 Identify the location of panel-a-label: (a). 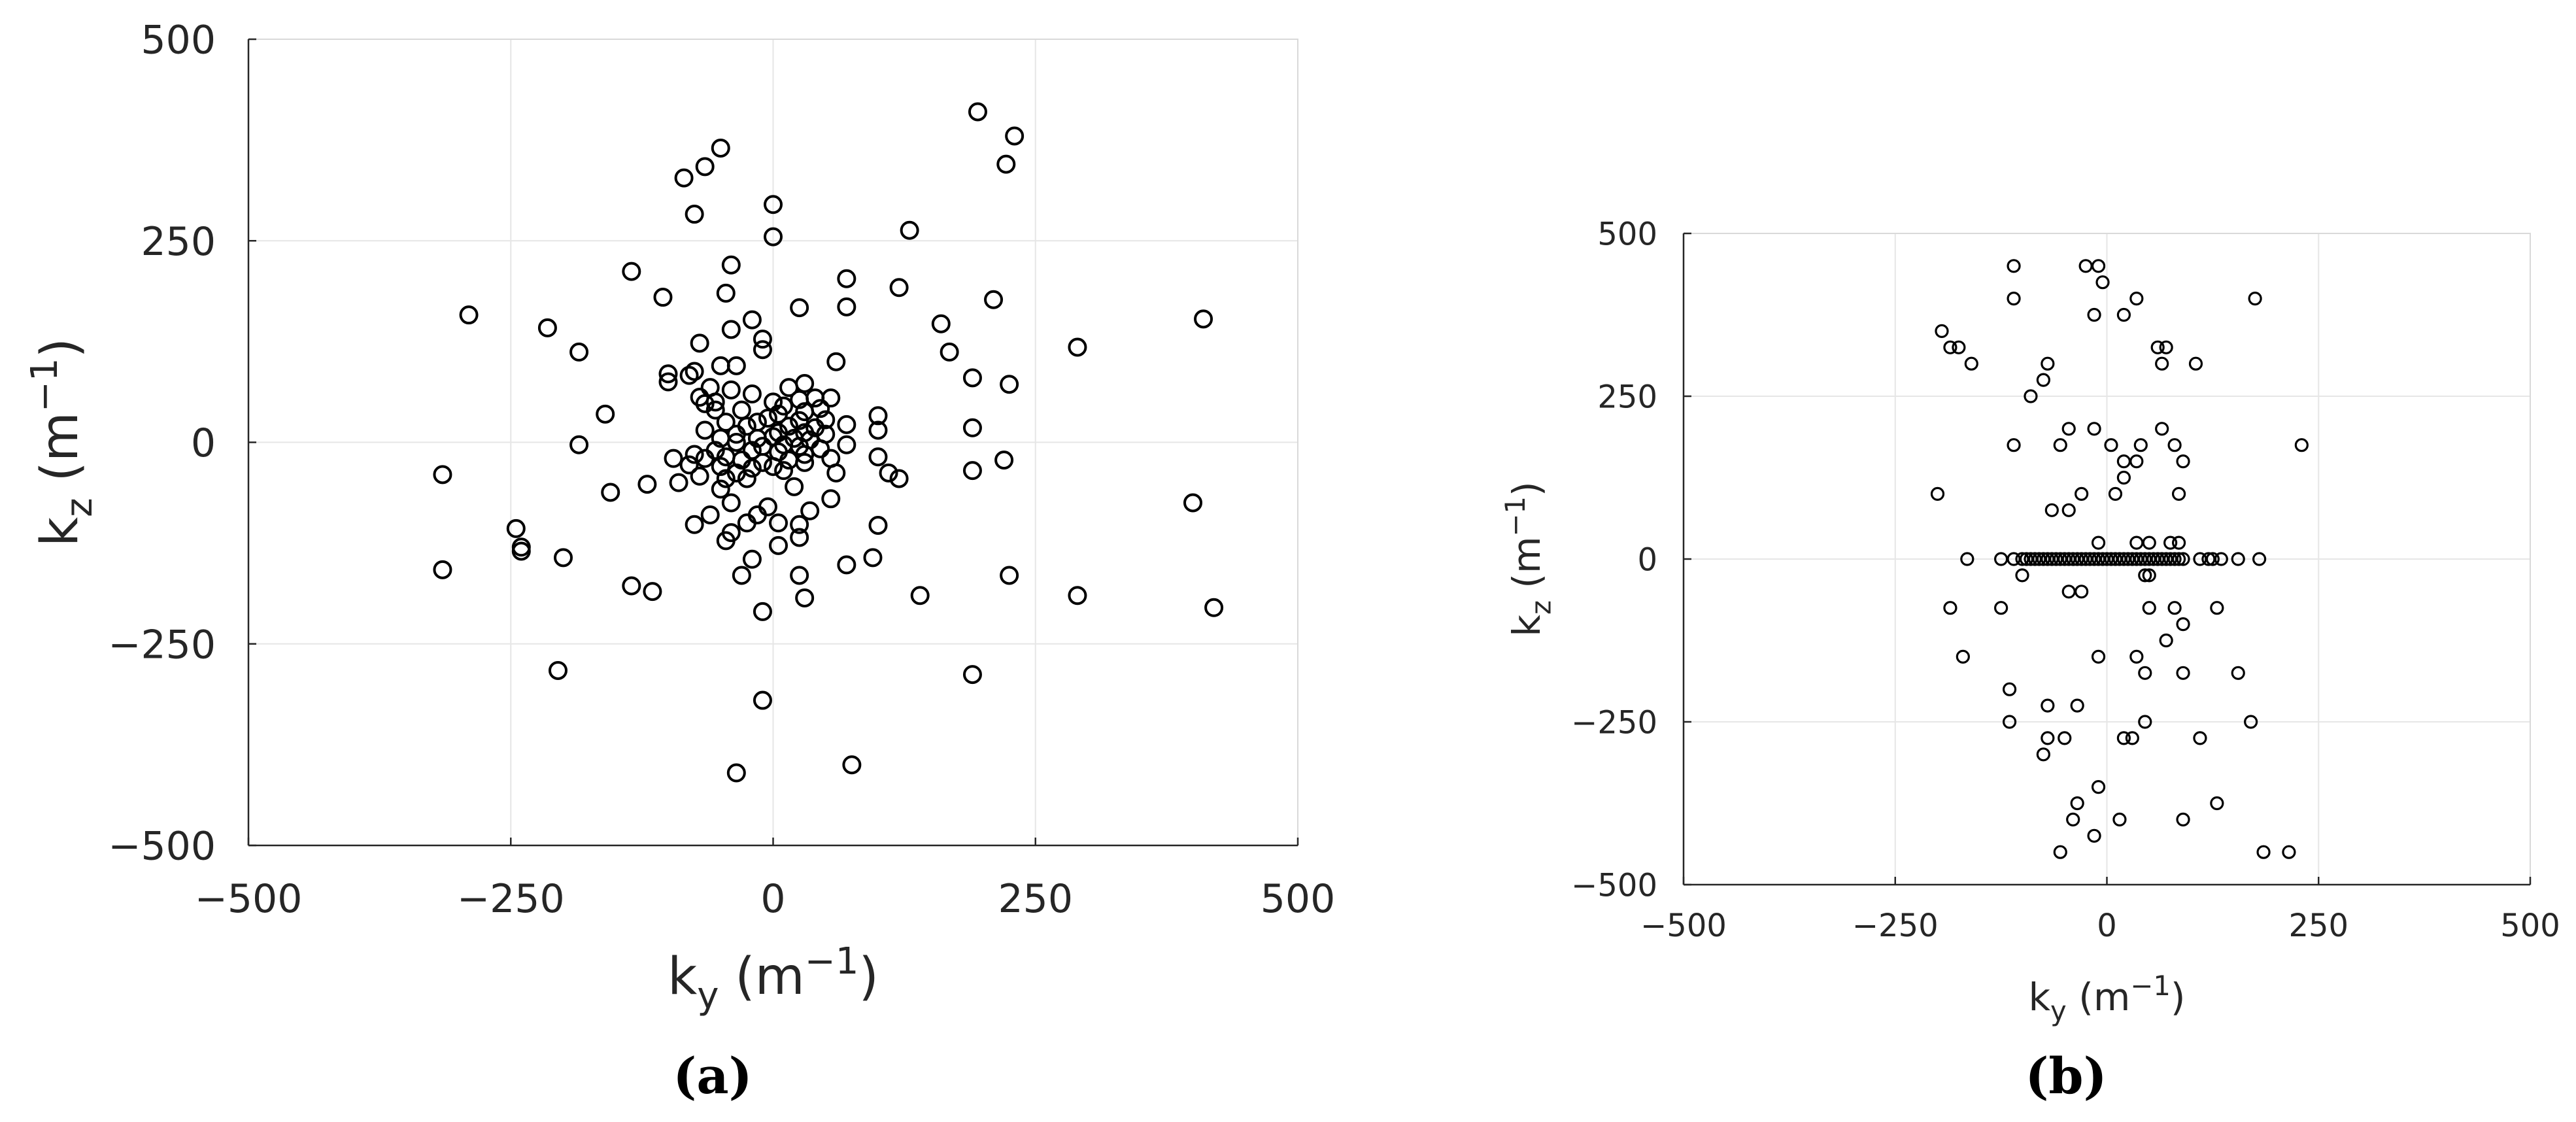
(712, 1076).